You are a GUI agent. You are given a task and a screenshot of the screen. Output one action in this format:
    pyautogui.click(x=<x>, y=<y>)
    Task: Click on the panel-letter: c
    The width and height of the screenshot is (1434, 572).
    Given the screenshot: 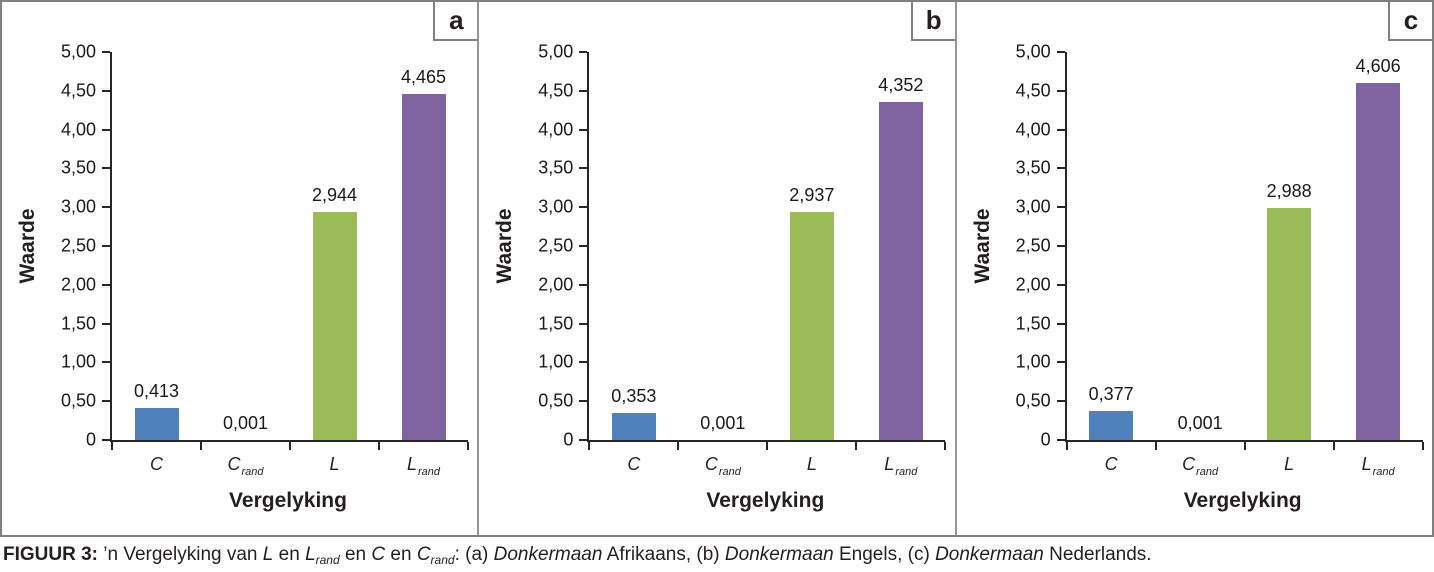 What is the action you would take?
    pyautogui.click(x=1411, y=20)
    